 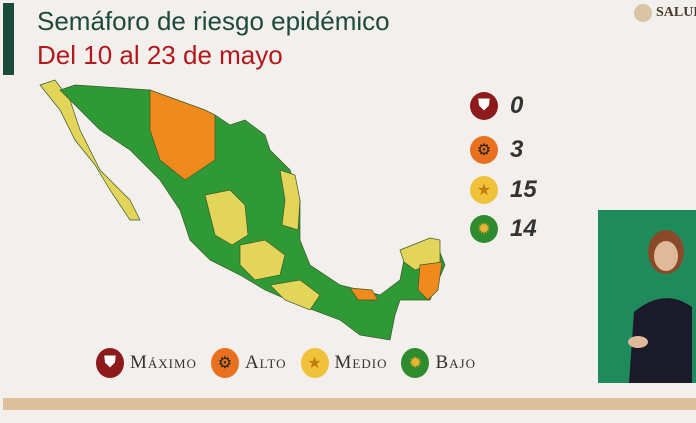 I want to click on count-value: 0, so click(x=517, y=105).